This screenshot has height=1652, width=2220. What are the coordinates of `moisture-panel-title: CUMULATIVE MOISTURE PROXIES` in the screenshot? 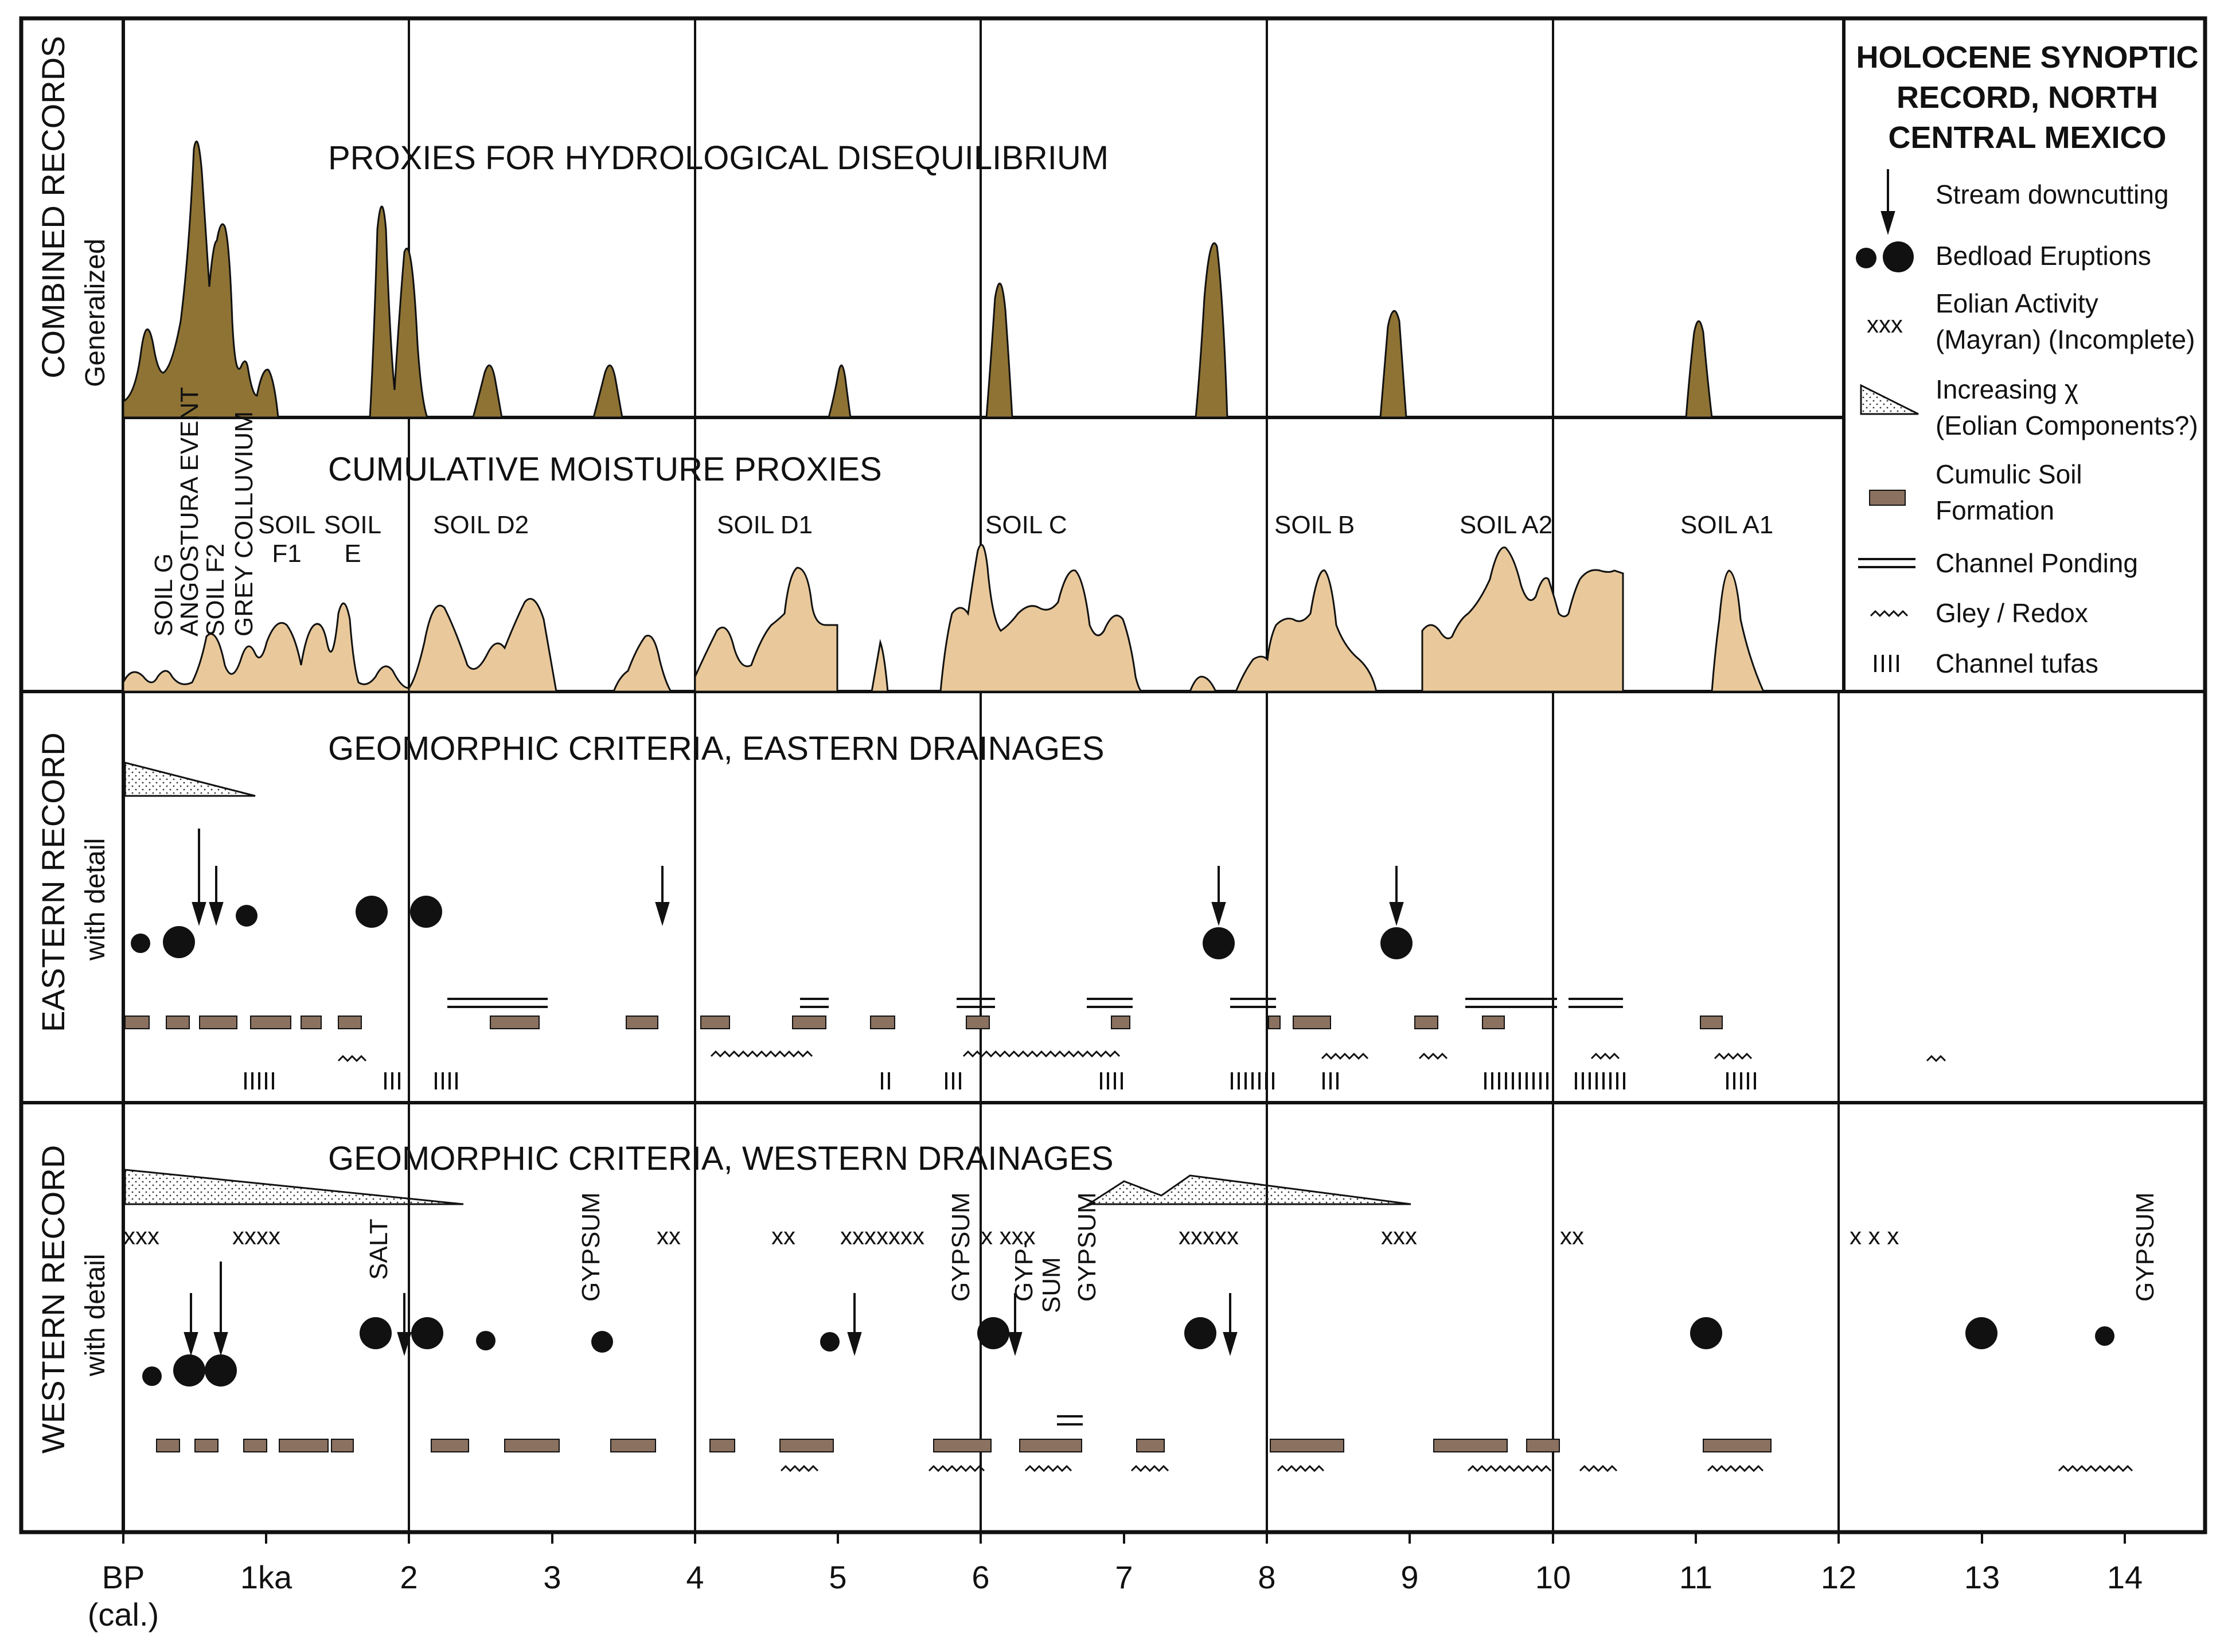 It's located at (605, 470).